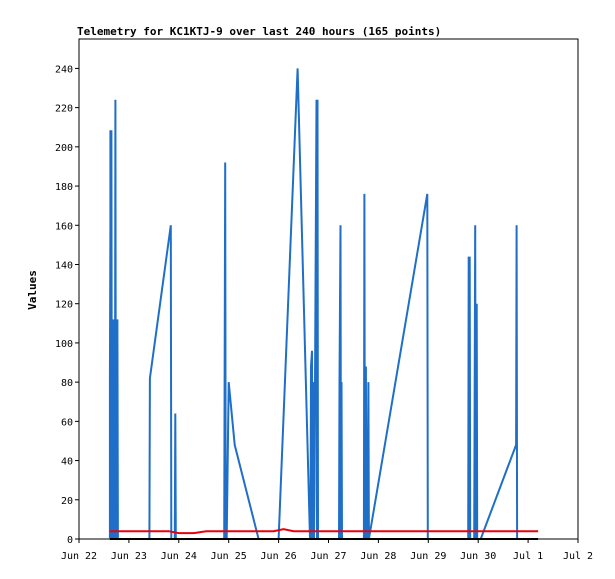 The image size is (615, 579). Describe the element at coordinates (179, 556) in the screenshot. I see `x-tick-label: Jun 24` at that location.